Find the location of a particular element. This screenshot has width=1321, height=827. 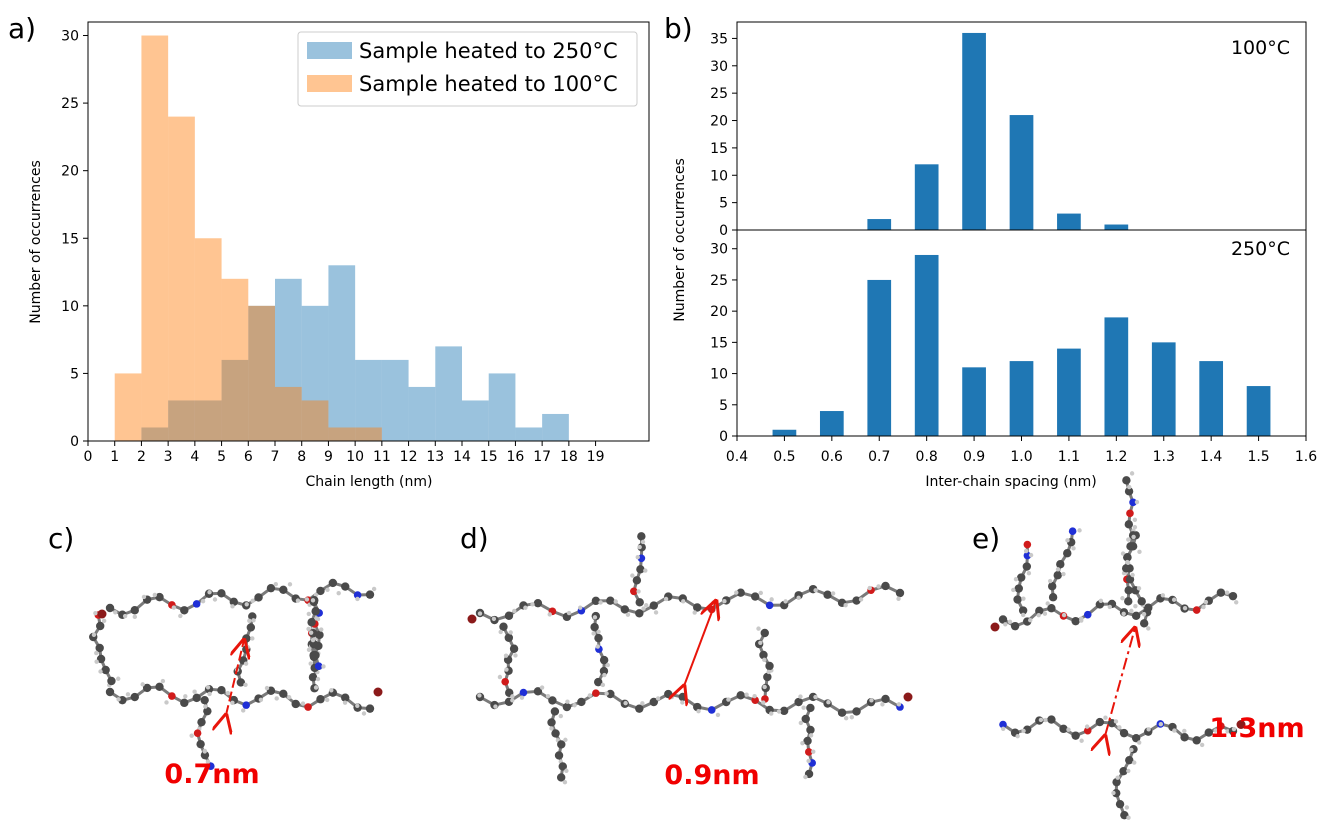

y-tick-label: 20 is located at coordinates (719, 122).